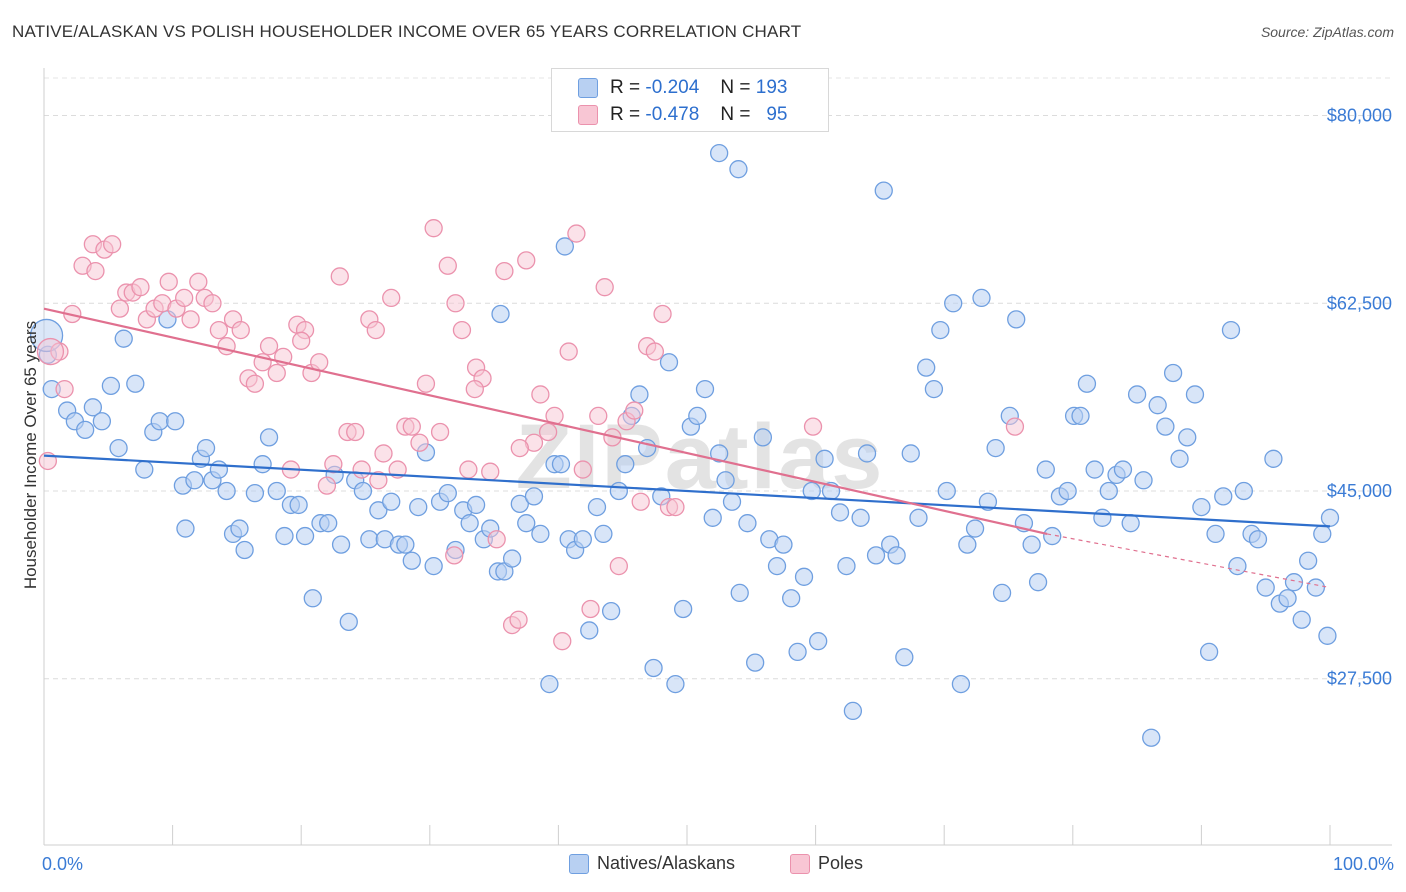 The image size is (1406, 892). Describe the element at coordinates (777, 114) in the screenshot. I see `legend-n-value-poles: 95` at that location.